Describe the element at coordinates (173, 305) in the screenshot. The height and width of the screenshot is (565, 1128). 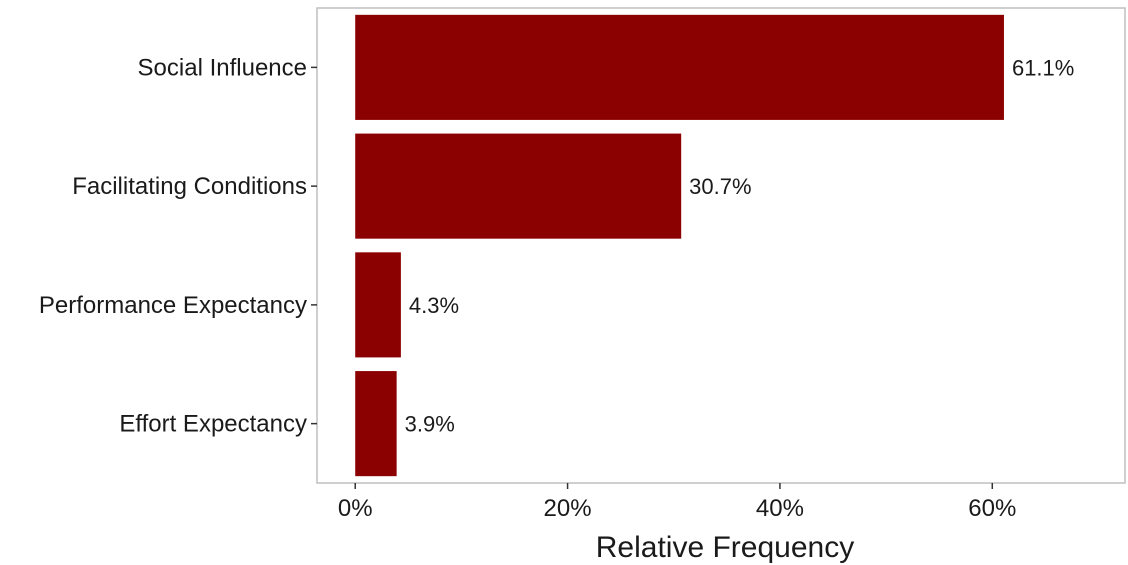
I see `category-label-2: Performance Expectancy` at that location.